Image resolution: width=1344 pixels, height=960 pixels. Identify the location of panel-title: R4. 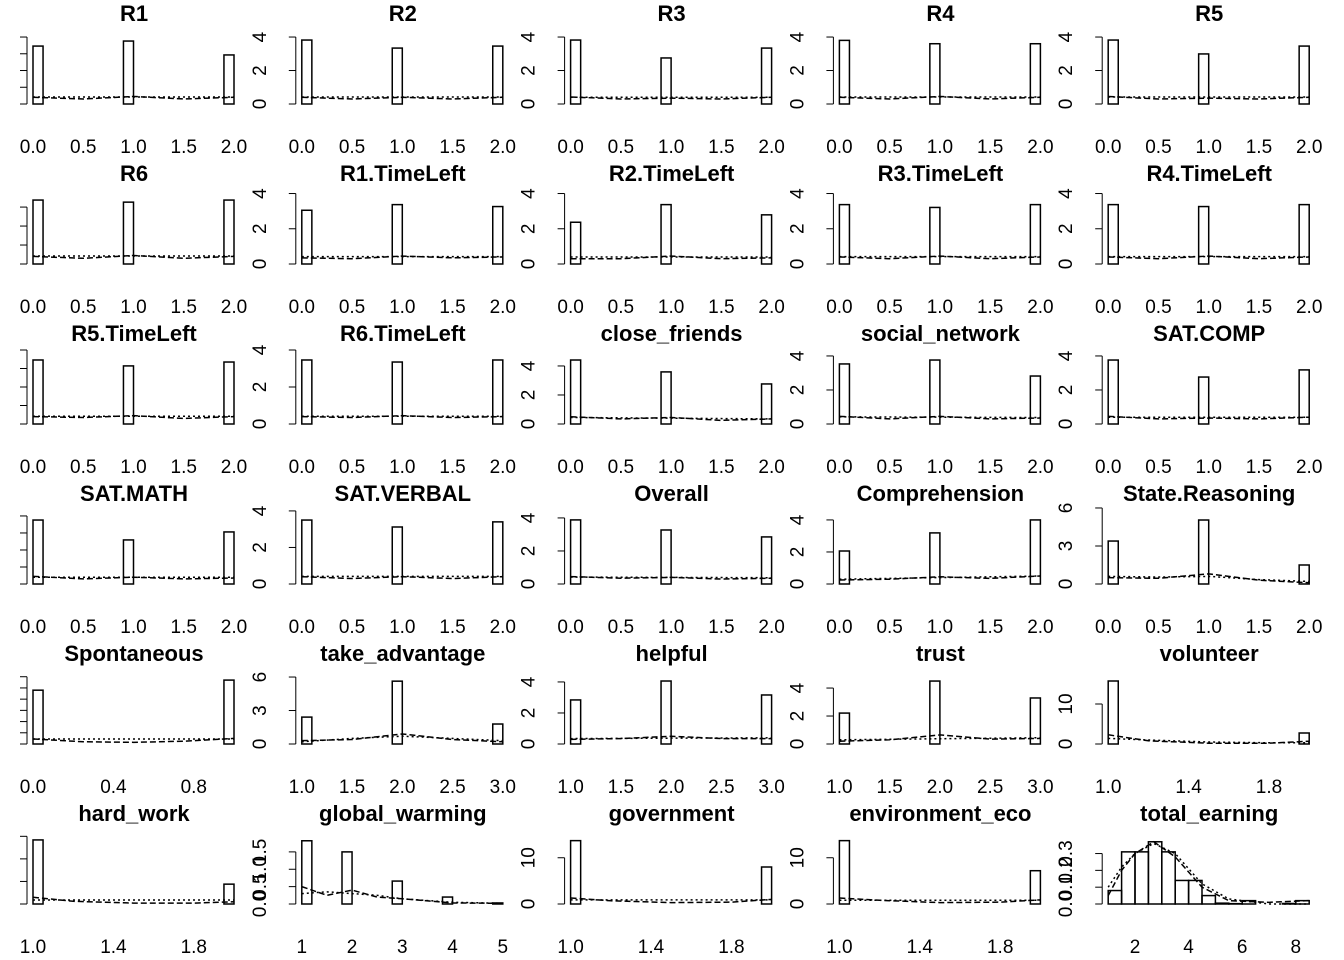
(940, 13).